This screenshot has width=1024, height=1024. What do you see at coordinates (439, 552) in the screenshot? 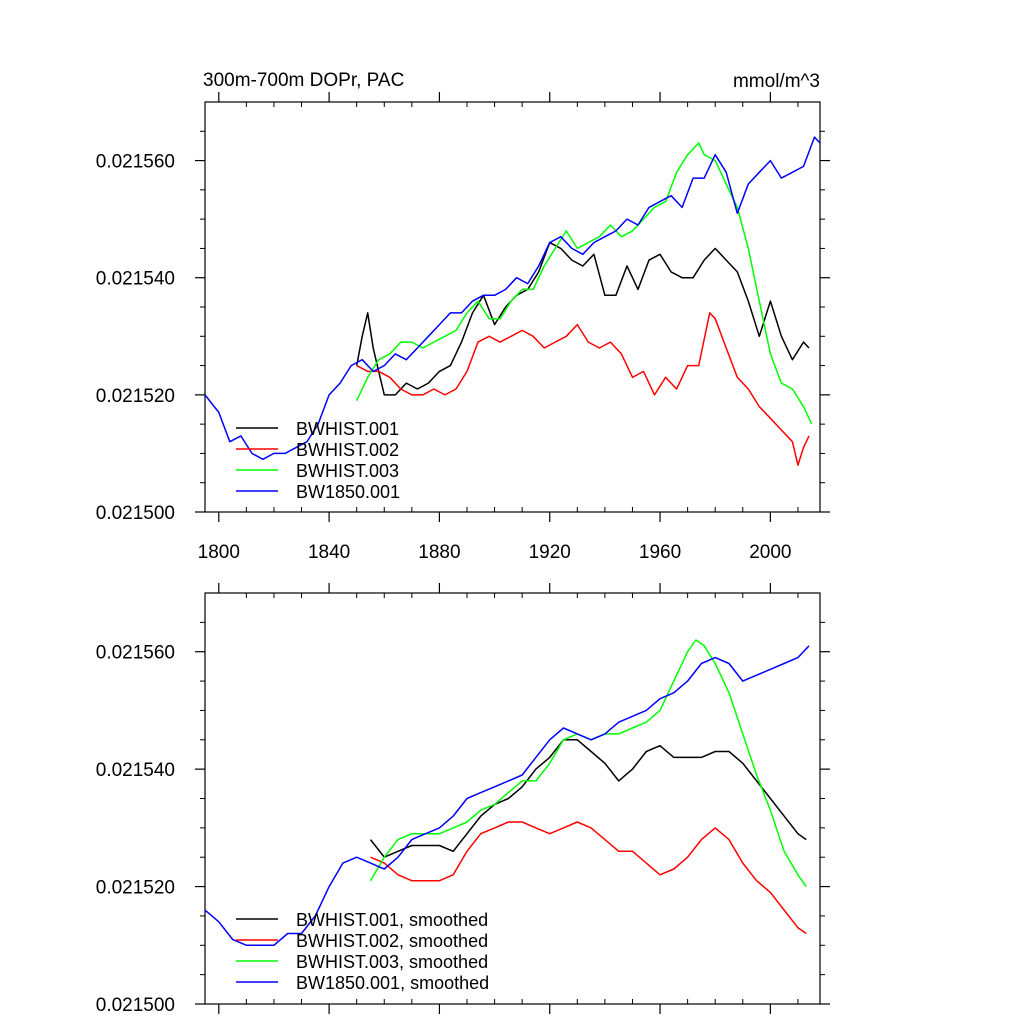
I see `x-tick-label: 1880` at bounding box center [439, 552].